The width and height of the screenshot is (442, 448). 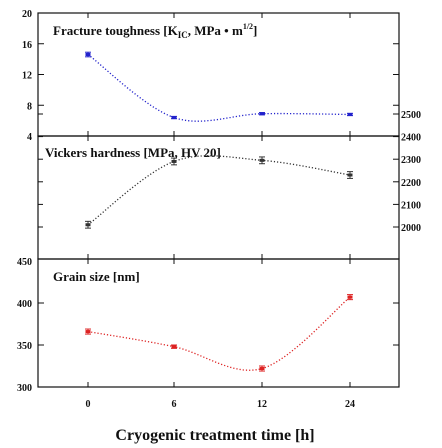 I want to click on y-tick-label-left: 400, so click(x=24, y=304).